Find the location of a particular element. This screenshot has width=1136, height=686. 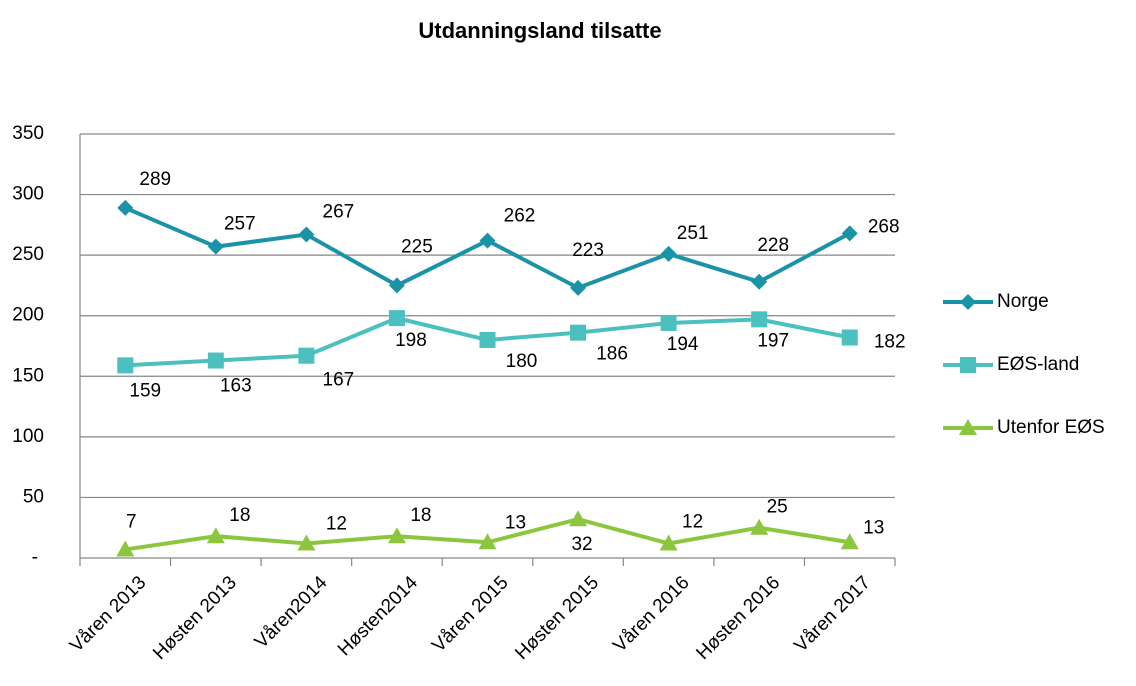

data-label: 167 is located at coordinates (339, 380).